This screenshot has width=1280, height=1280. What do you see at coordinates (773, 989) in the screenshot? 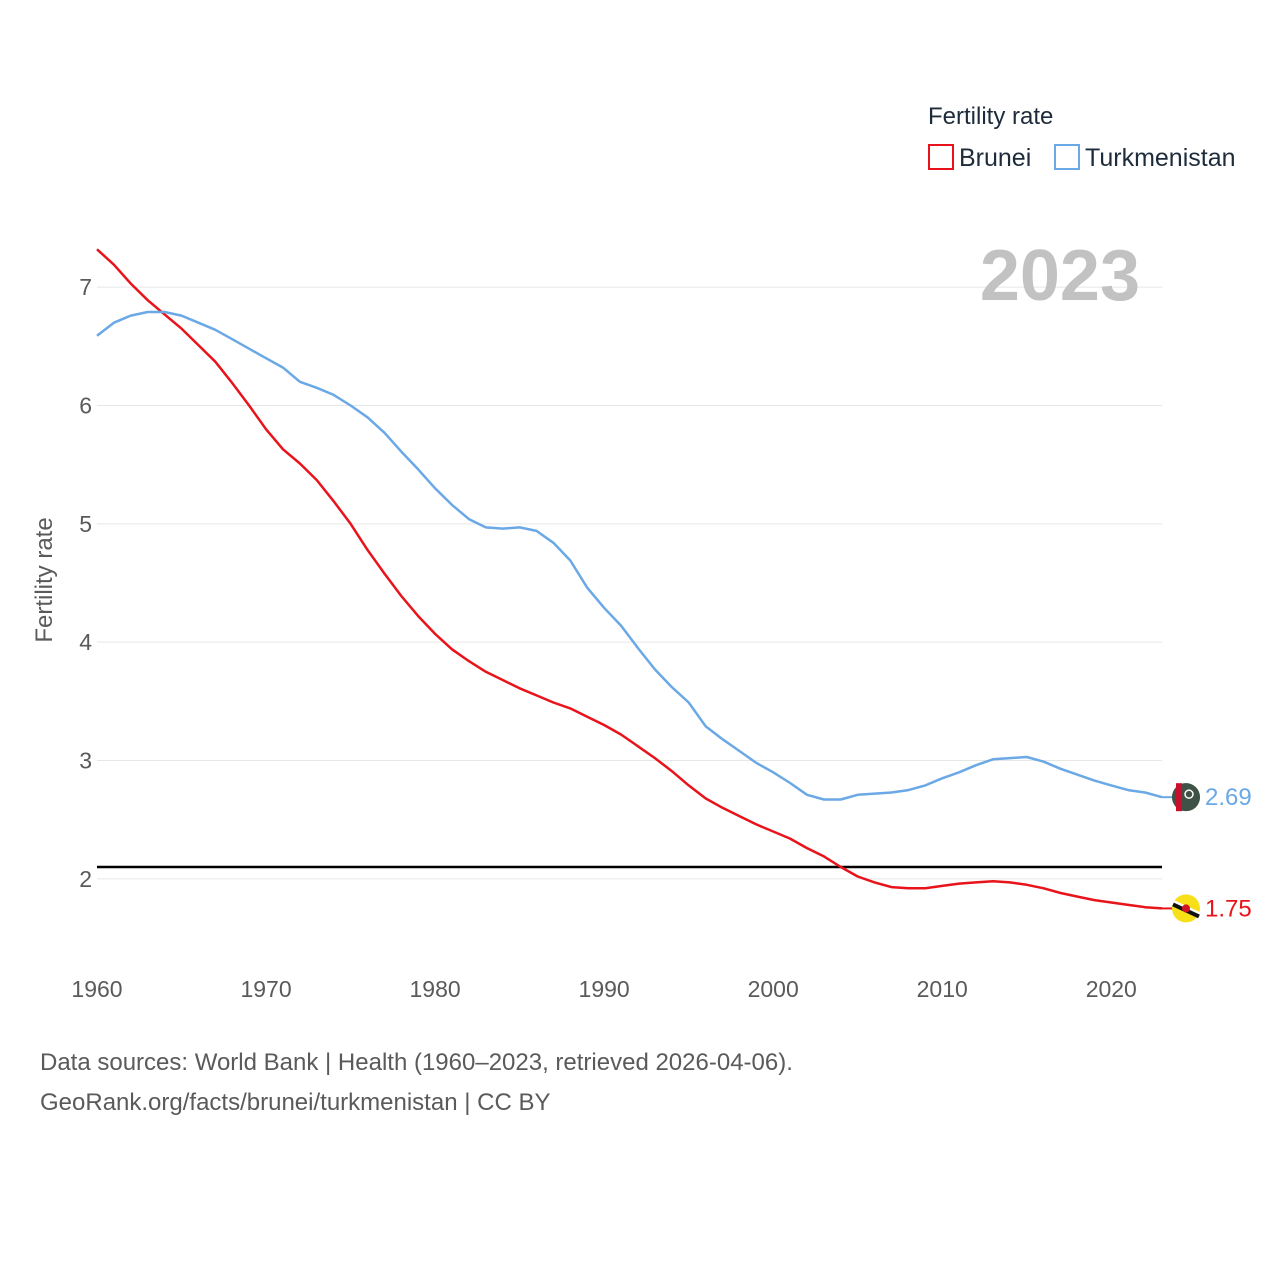
I see `x-tick-label: 2000` at bounding box center [773, 989].